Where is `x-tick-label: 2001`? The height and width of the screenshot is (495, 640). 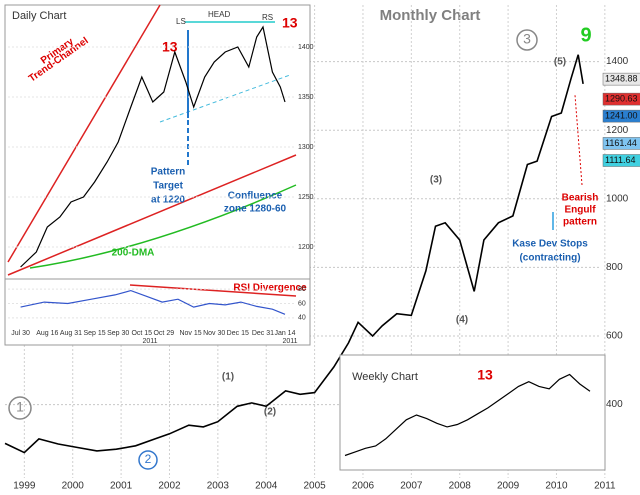
x-tick-label: 2001 is located at coordinates (121, 486).